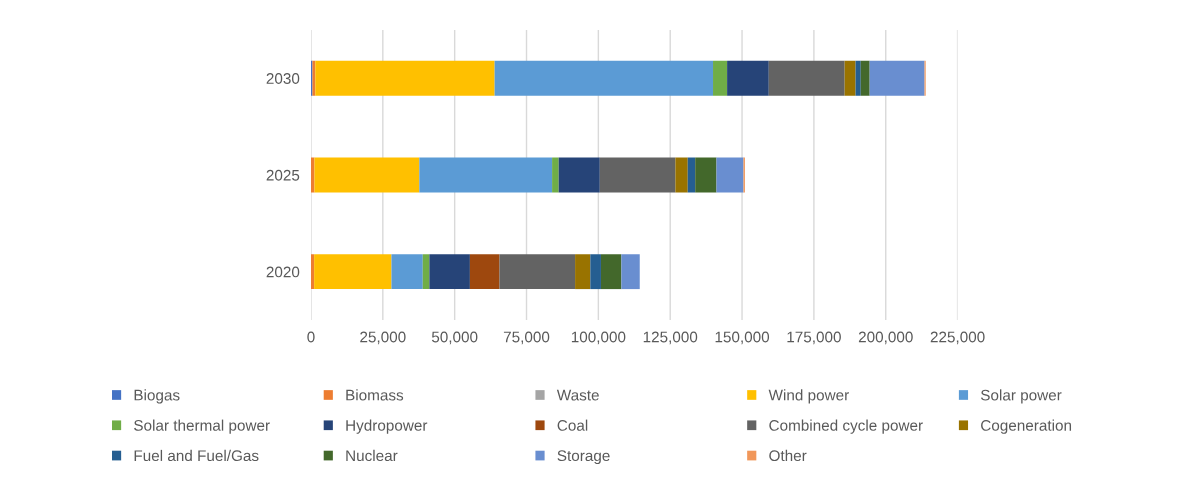 This screenshot has height=482, width=1203. I want to click on x-tick-label: 175,000, so click(814, 338).